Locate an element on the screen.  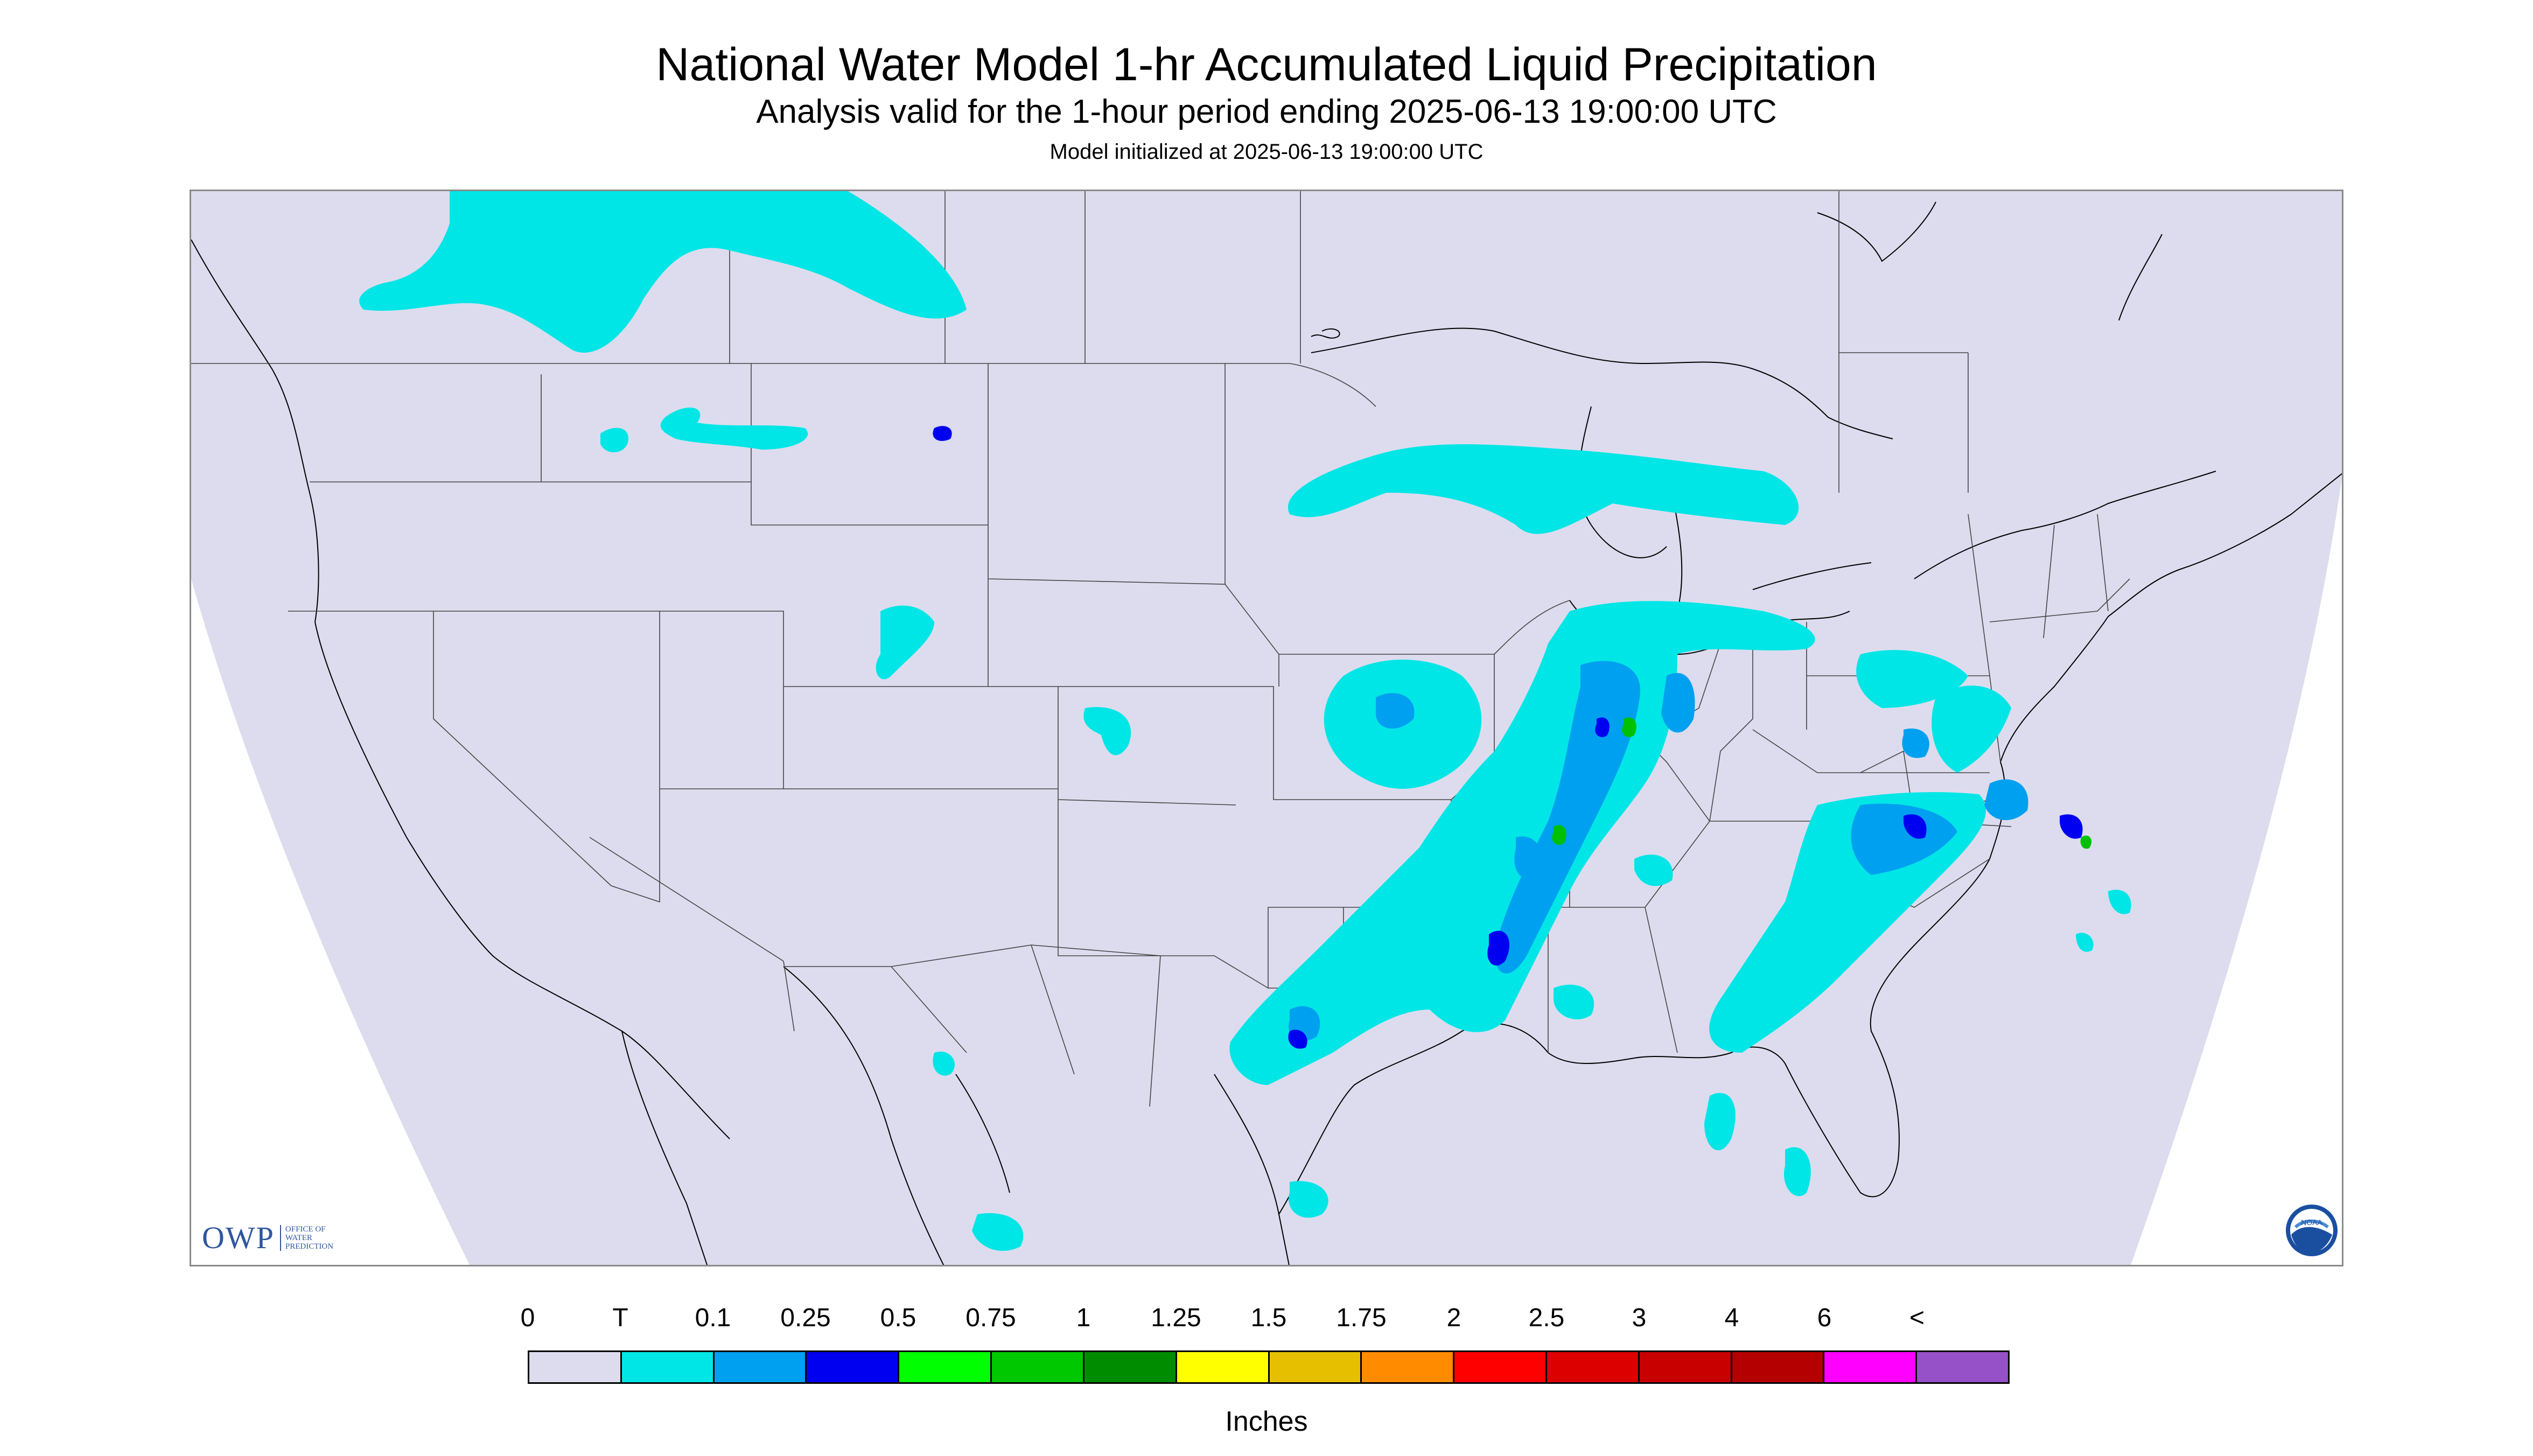
legend-tick-labels: 0 T 0.1 0.25 0.5 0.75 1 1.25 1.5 1.75 2 2.5 3 4 6 < is located at coordinates (1266, 1319).